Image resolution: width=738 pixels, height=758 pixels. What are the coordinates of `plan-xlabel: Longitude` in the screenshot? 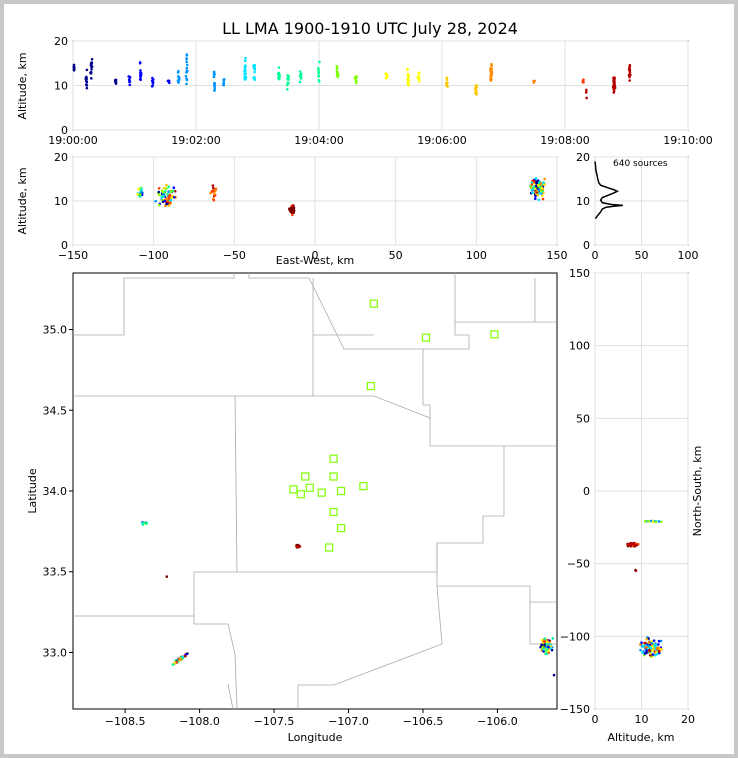 It's located at (315, 737).